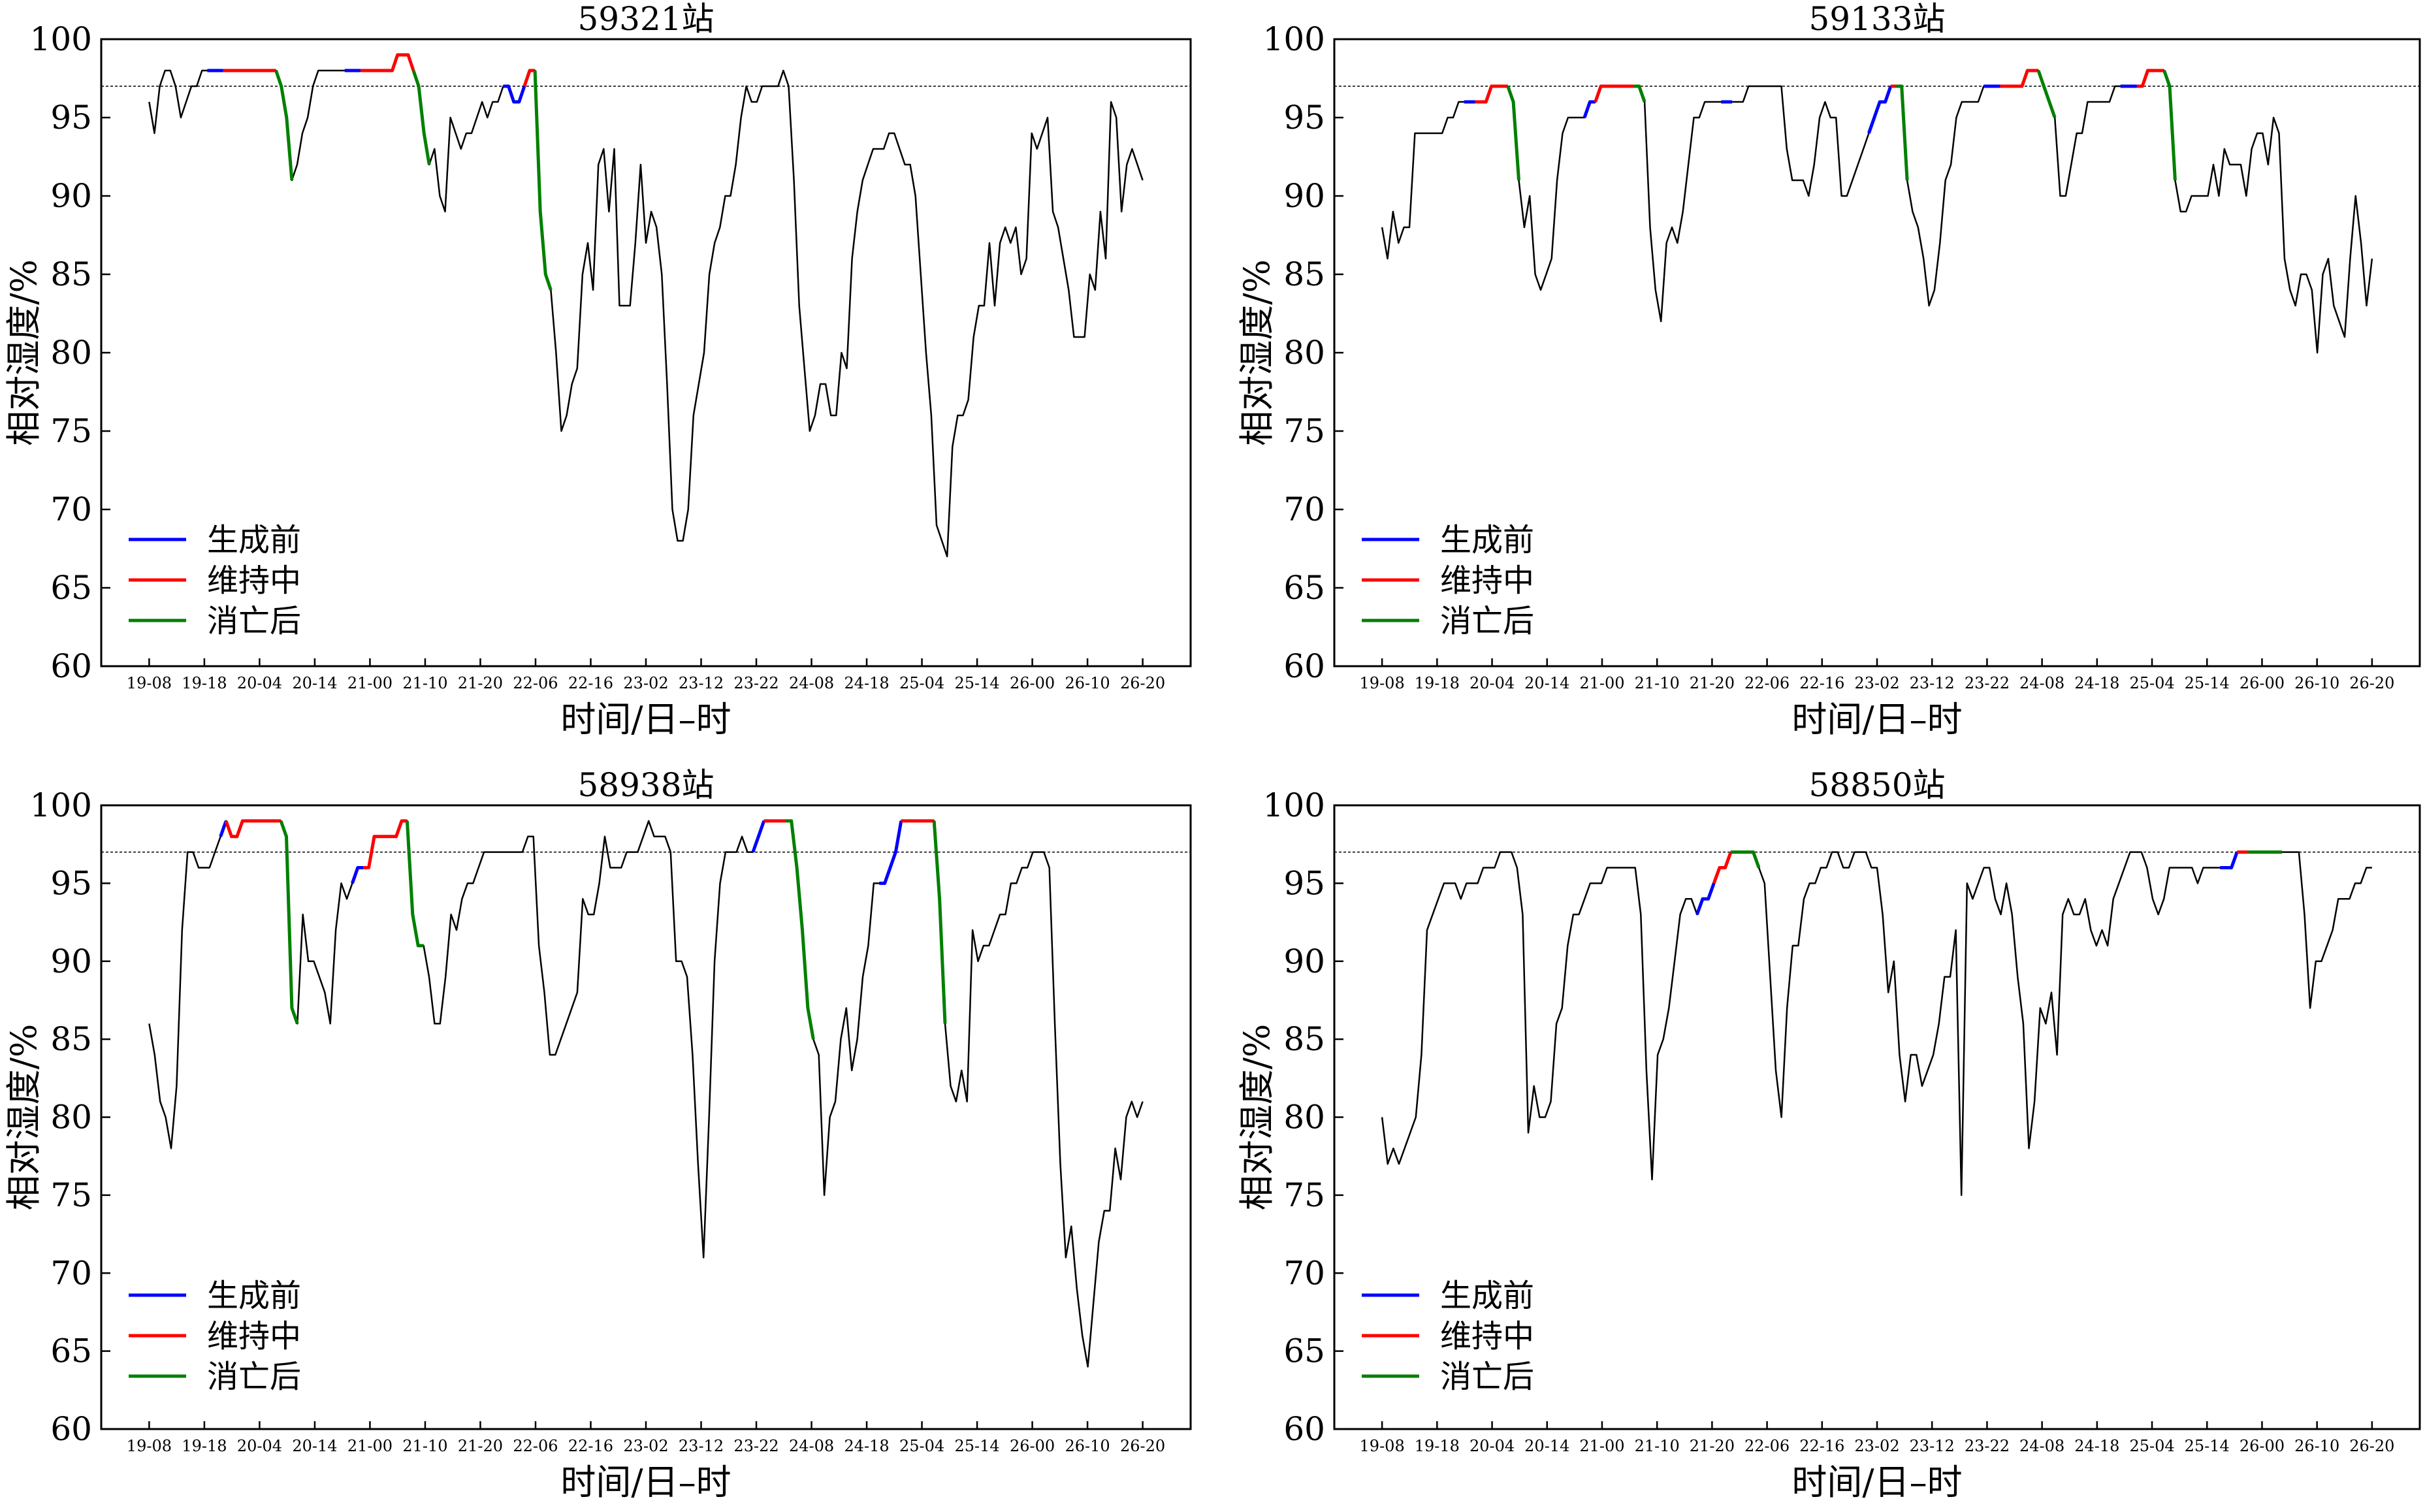 This screenshot has height=1512, width=2425. Describe the element at coordinates (254, 1377) in the screenshot. I see `legend-label: 消亡后` at that location.